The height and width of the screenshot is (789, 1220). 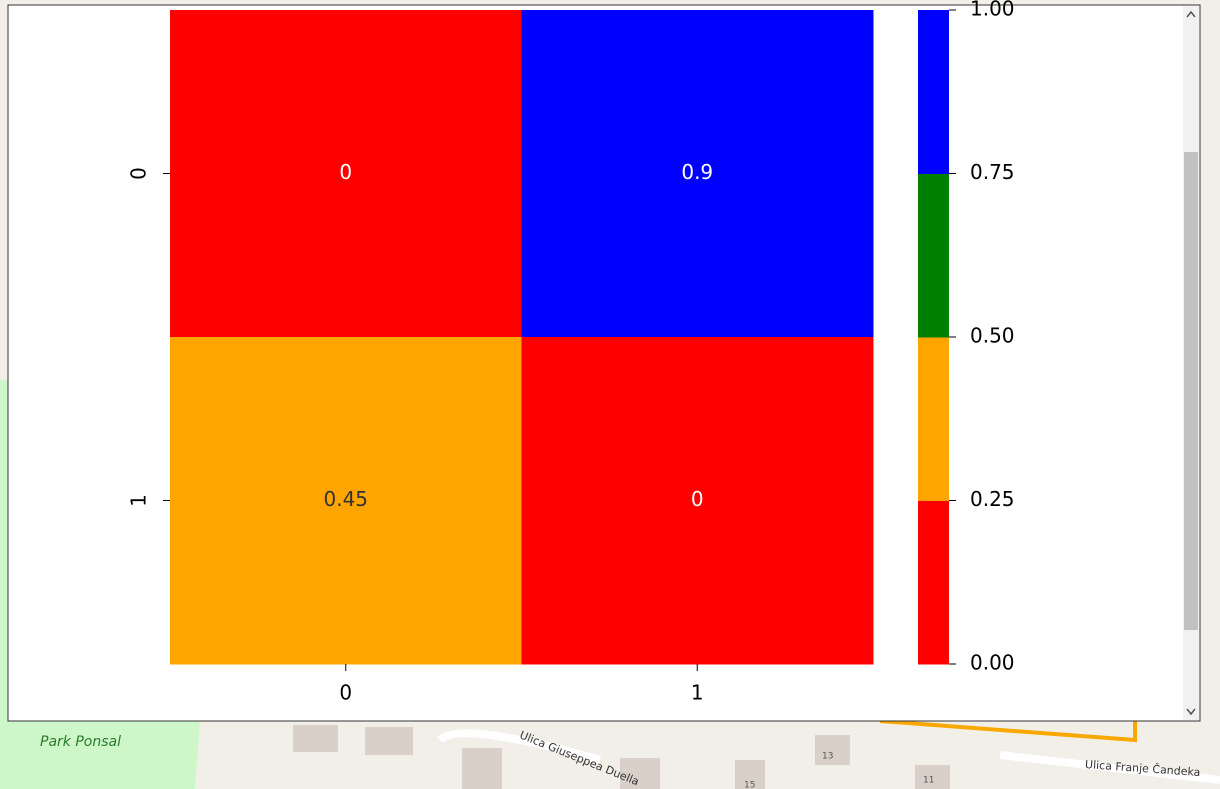 I want to click on cell-label: 0.9, so click(x=697, y=172).